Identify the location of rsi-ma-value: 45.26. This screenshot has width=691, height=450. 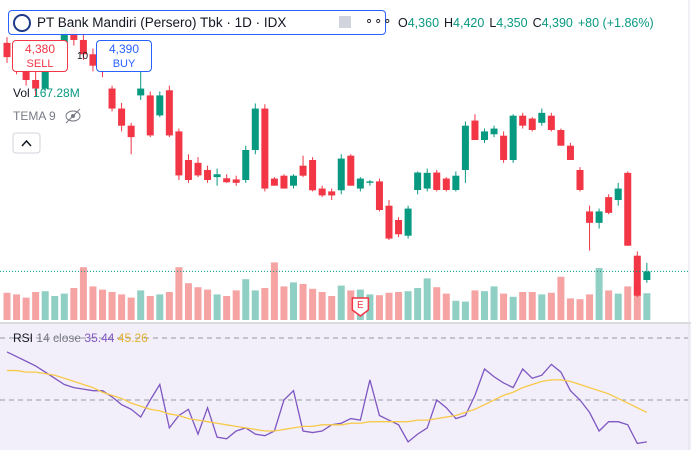
(132, 338).